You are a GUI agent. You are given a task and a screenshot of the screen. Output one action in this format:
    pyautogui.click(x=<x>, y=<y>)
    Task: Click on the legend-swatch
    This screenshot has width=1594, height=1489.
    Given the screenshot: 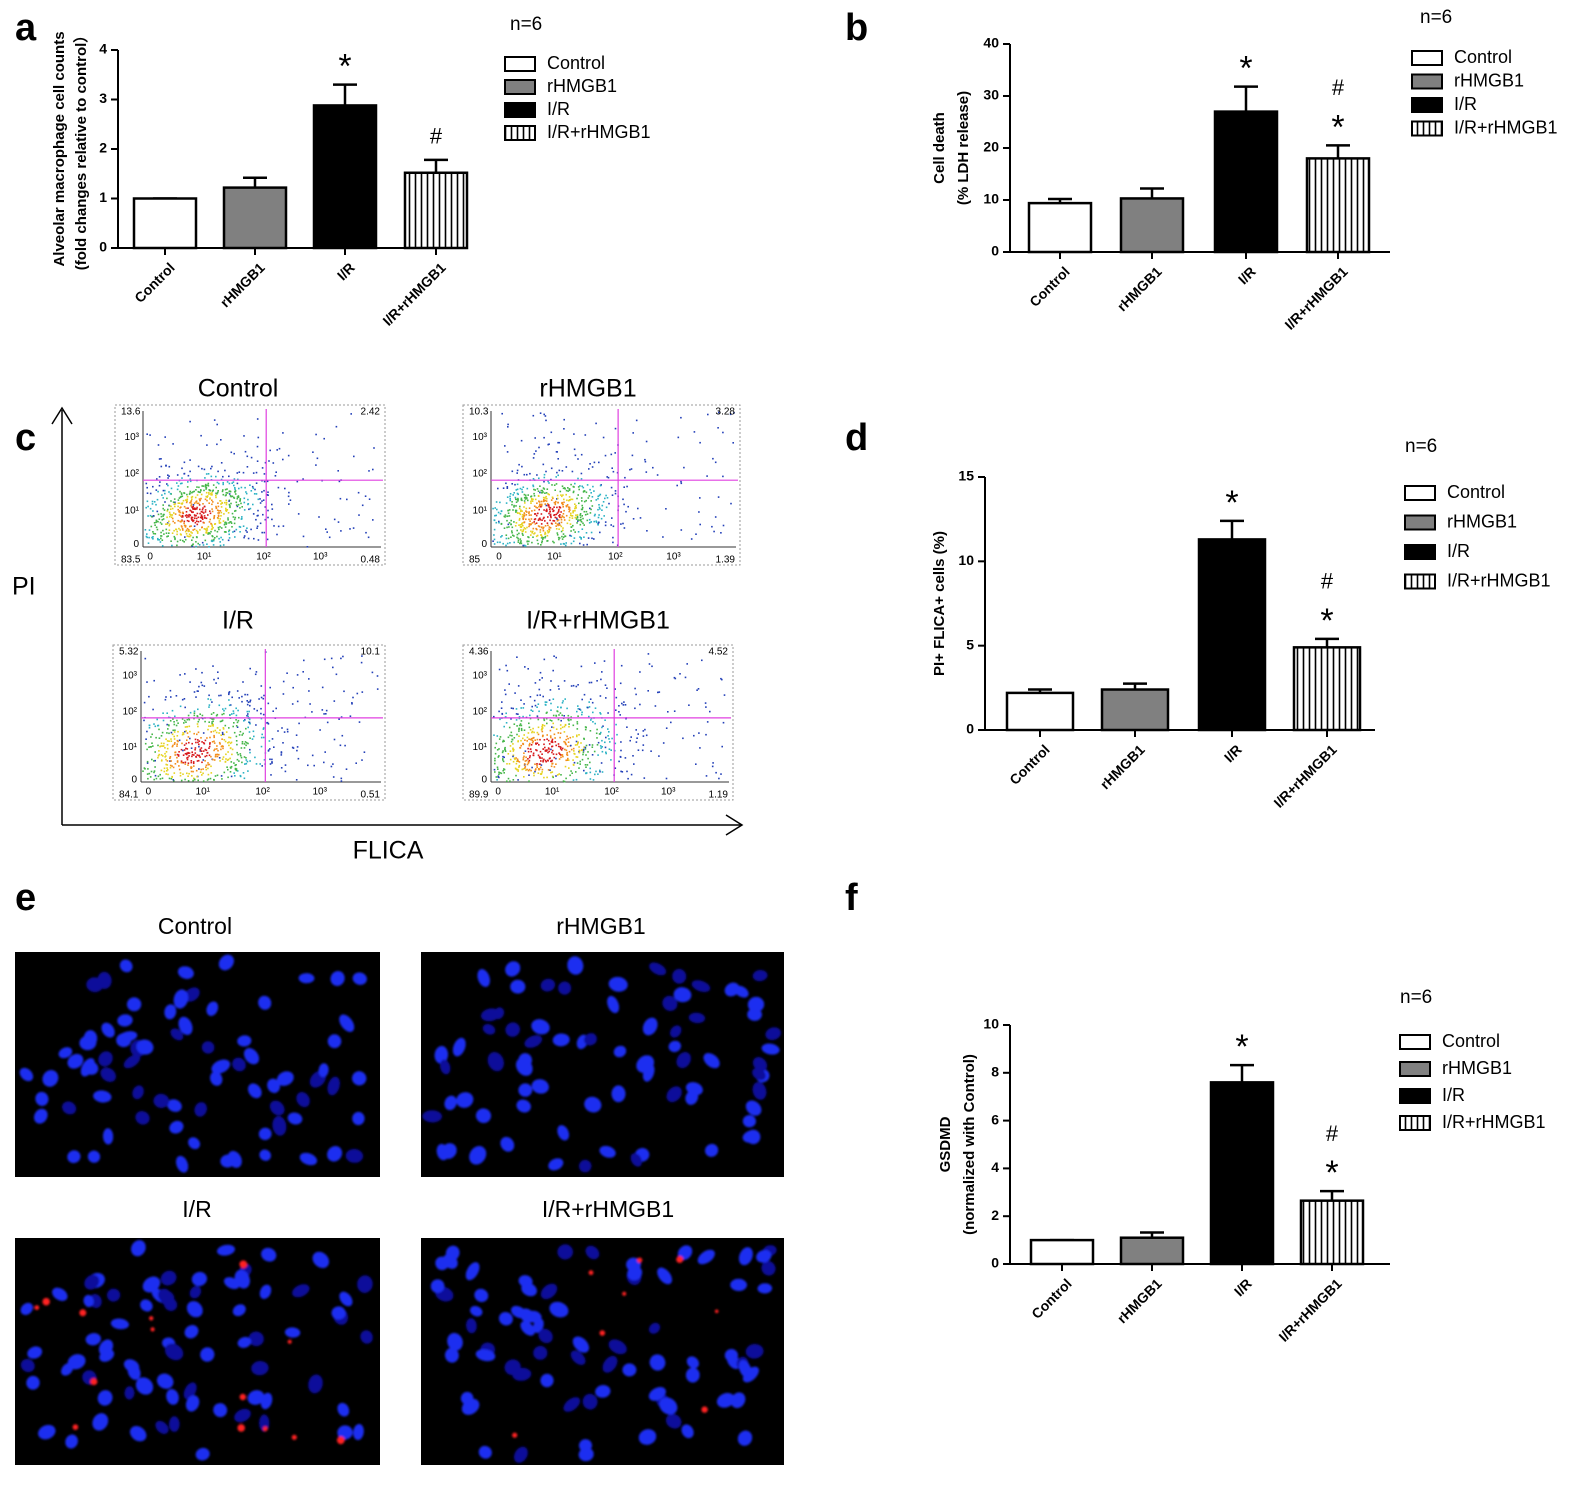 What is the action you would take?
    pyautogui.click(x=1427, y=58)
    